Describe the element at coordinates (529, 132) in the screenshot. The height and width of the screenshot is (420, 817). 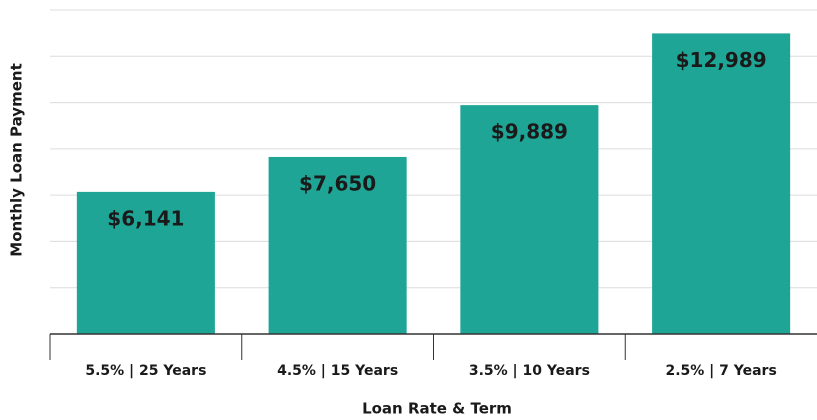
I see `value-label: $9,889` at that location.